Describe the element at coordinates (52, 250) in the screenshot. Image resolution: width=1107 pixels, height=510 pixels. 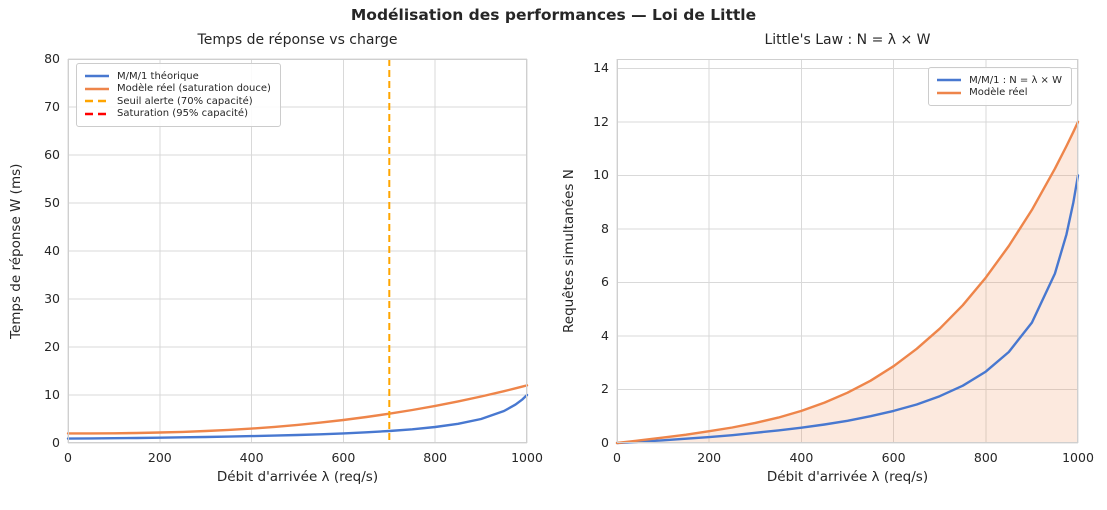
I see `y-tick-label: 40` at that location.